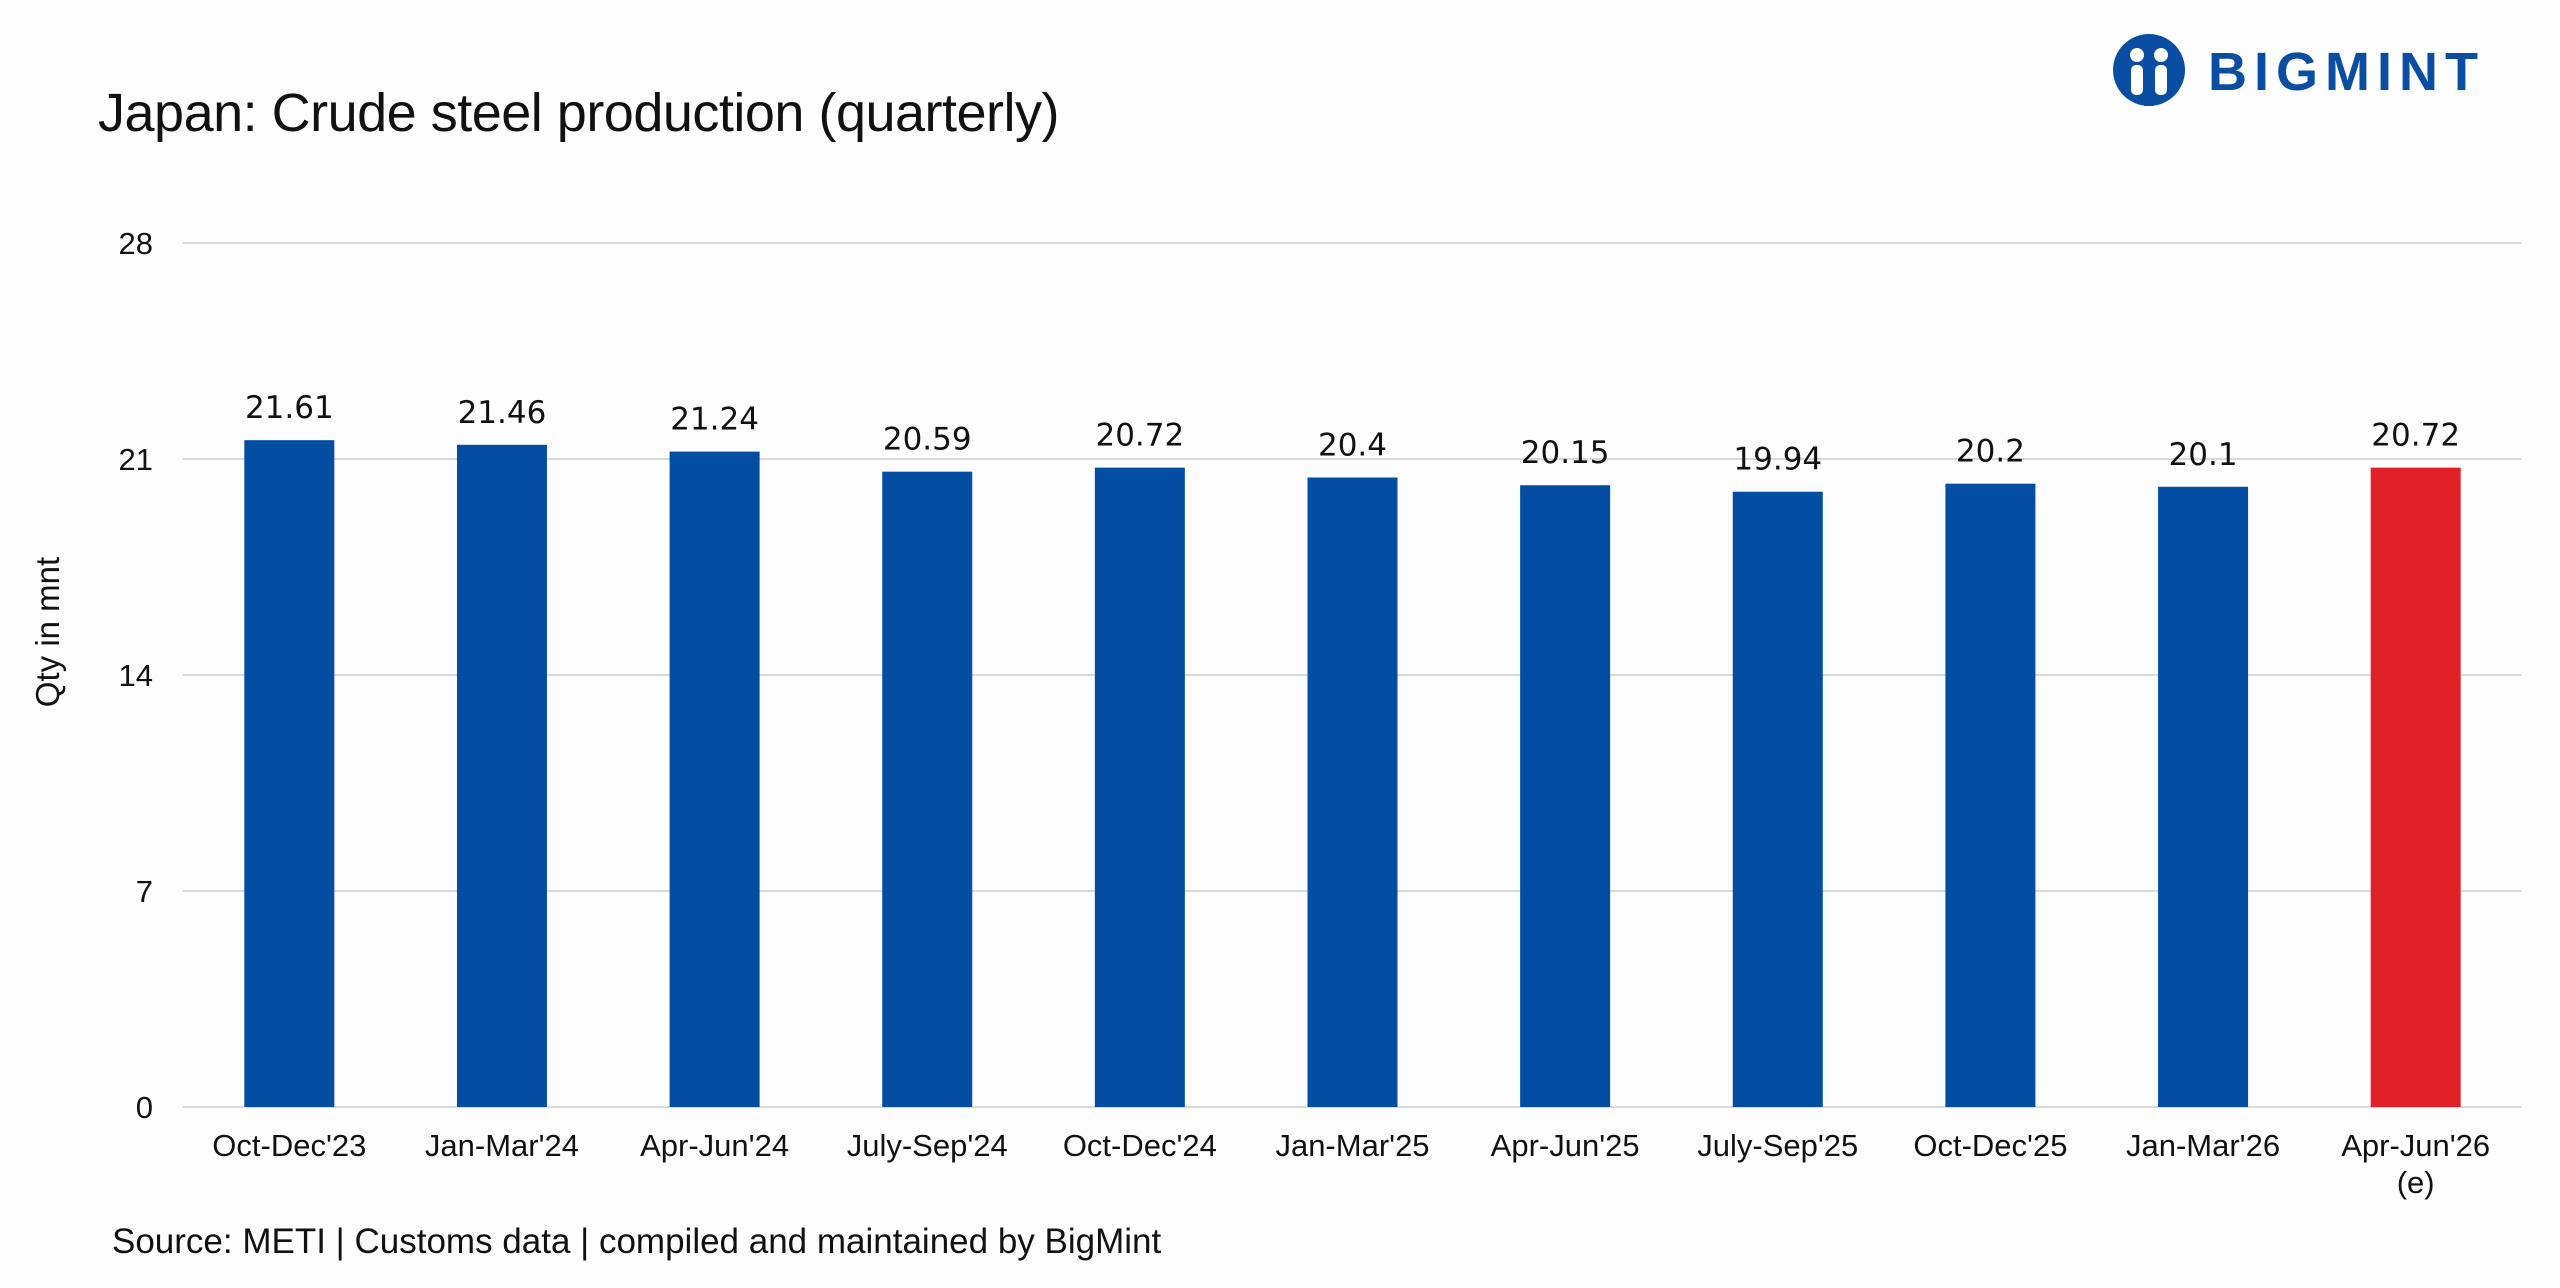  What do you see at coordinates (927, 1145) in the screenshot?
I see `x-tick-label: July-Sep'24` at bounding box center [927, 1145].